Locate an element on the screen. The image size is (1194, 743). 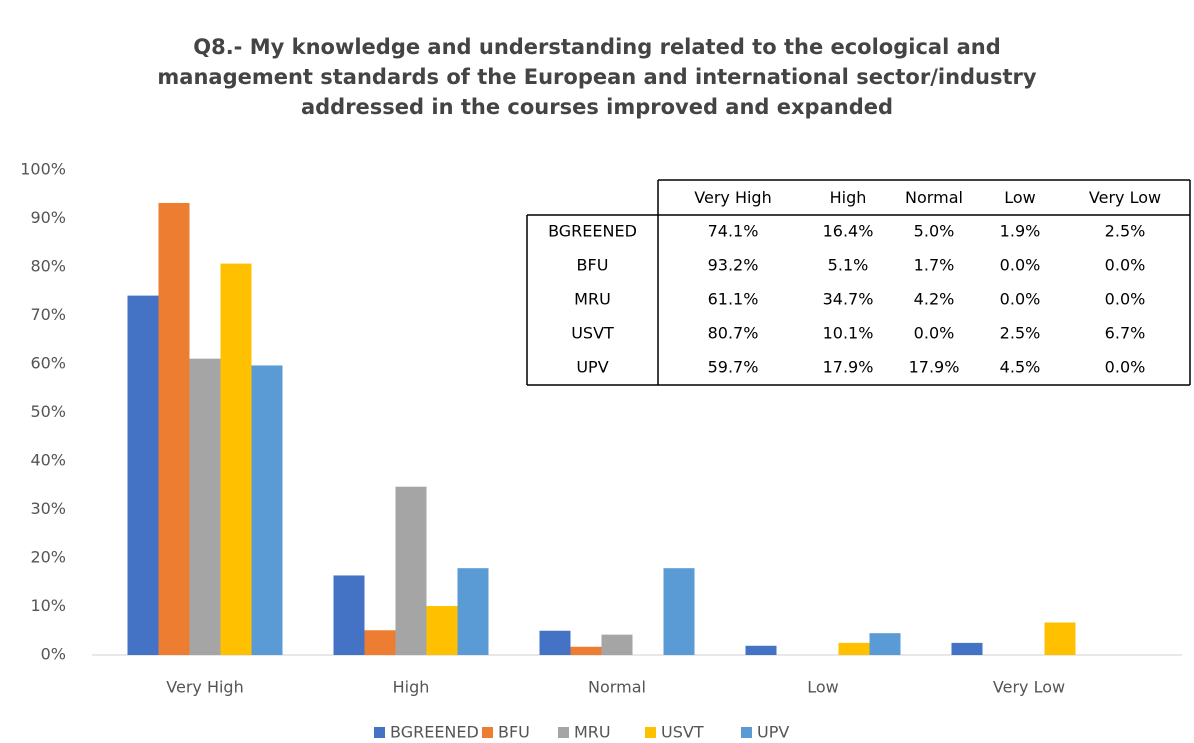
table-cell: 1.9% is located at coordinates (1020, 231).